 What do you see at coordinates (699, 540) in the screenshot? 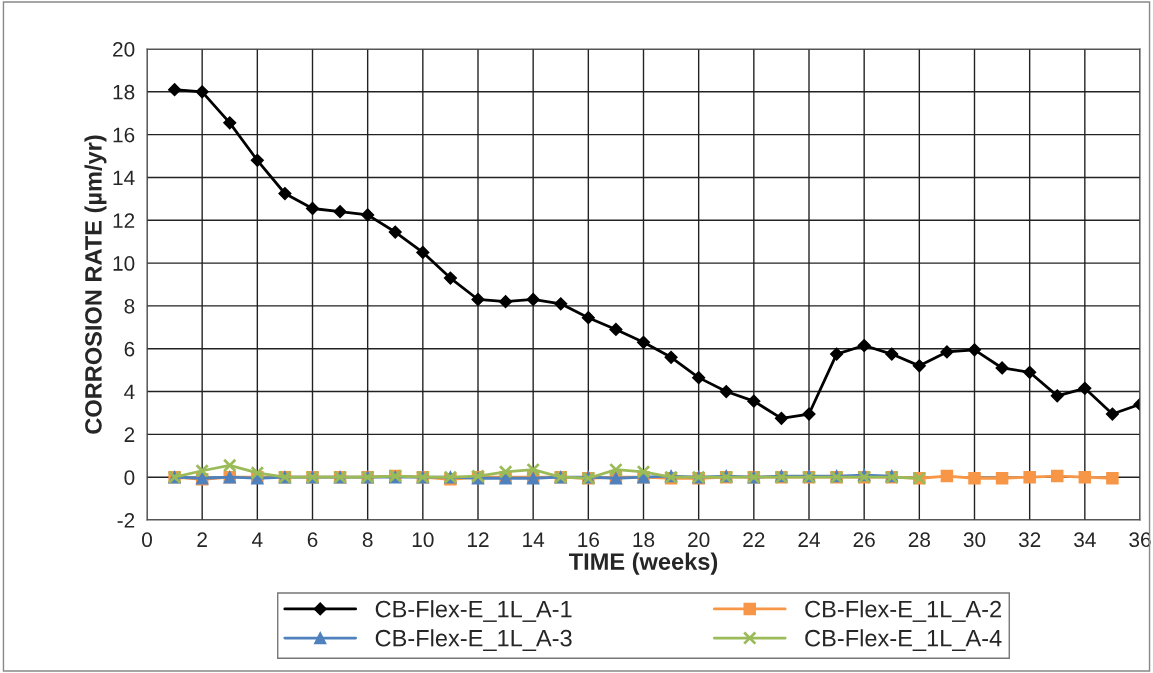
I see `x-tick-label: 20` at bounding box center [699, 540].